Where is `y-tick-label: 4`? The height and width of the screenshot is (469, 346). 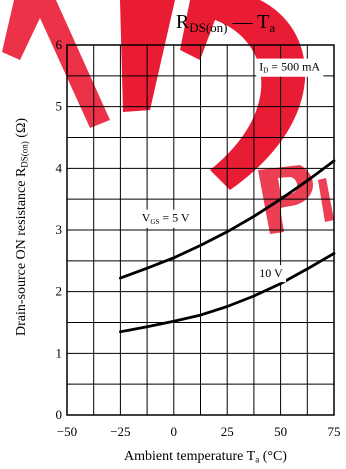
y-tick-label: 4 is located at coordinates (59, 167).